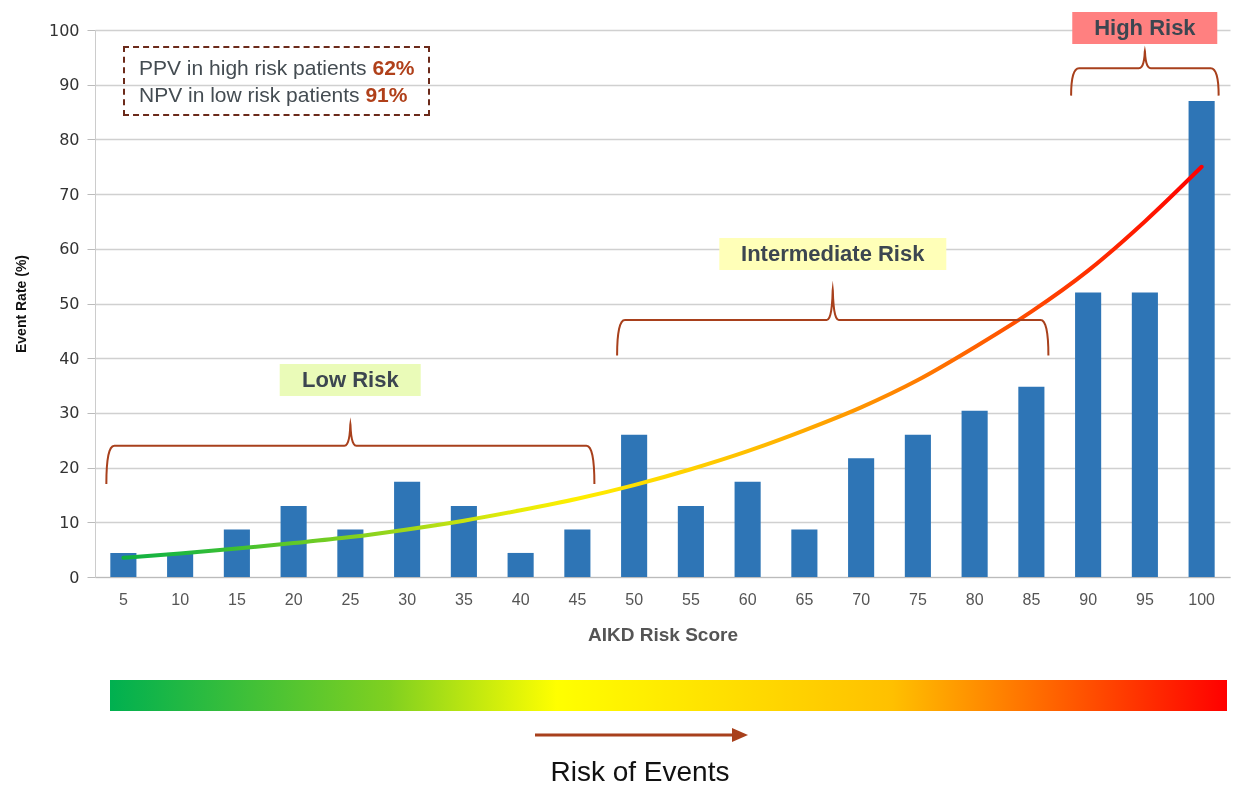 The height and width of the screenshot is (785, 1238). I want to click on x-tick-label: 70, so click(861, 599).